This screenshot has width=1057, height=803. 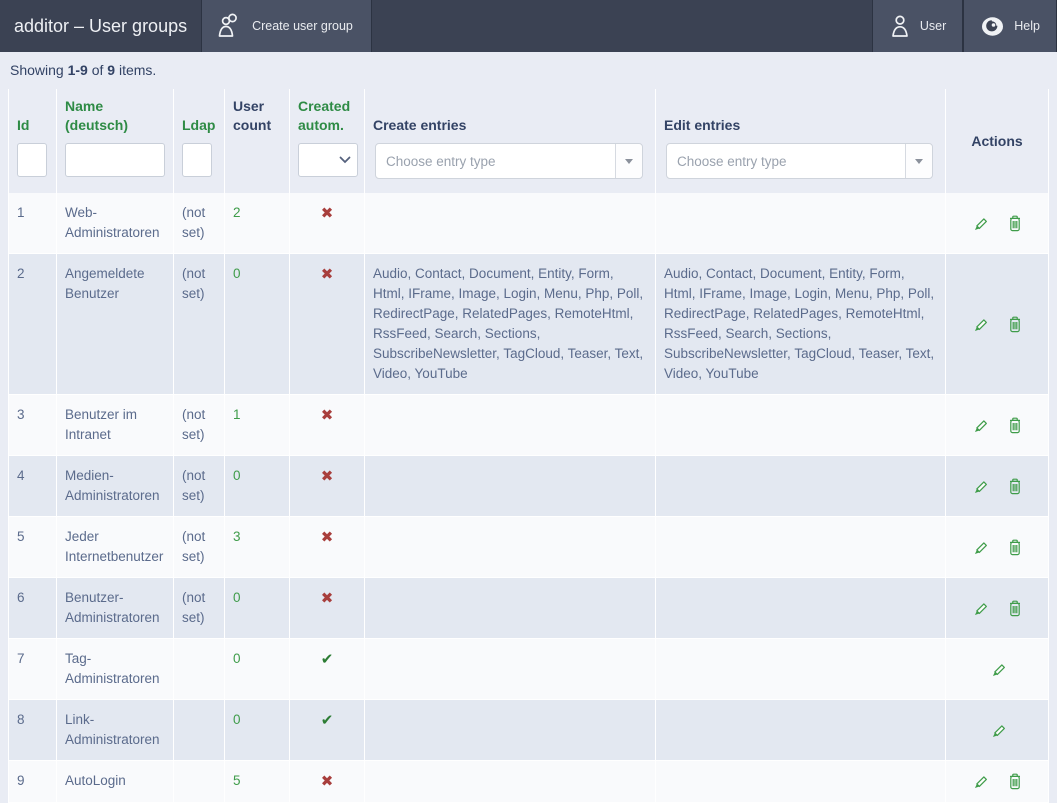 What do you see at coordinates (509, 161) in the screenshot?
I see `filter-create-entries-select: Choose entry type` at bounding box center [509, 161].